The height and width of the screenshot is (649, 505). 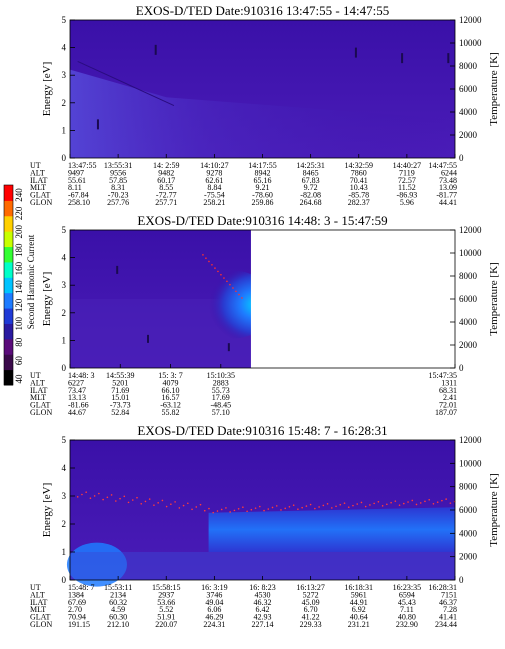 What do you see at coordinates (449, 172) in the screenshot?
I see `table-cell: 6244` at bounding box center [449, 172].